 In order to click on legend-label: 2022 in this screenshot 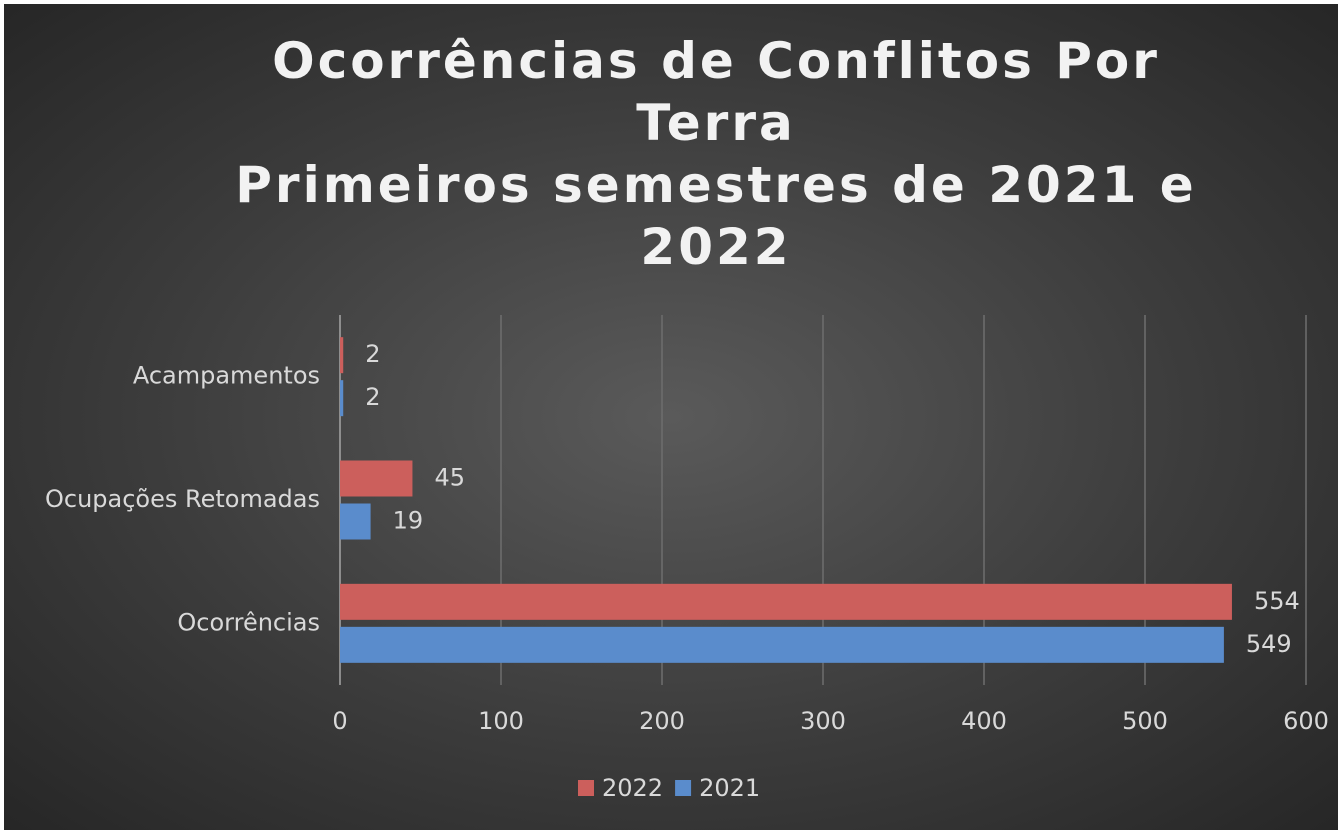, I will do `click(632, 788)`.